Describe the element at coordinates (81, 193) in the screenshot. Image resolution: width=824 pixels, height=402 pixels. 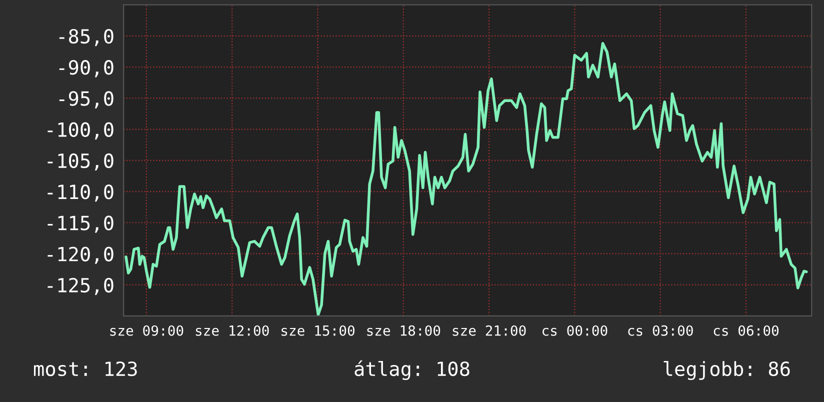
I see `y-tick-label: -110,0` at that location.